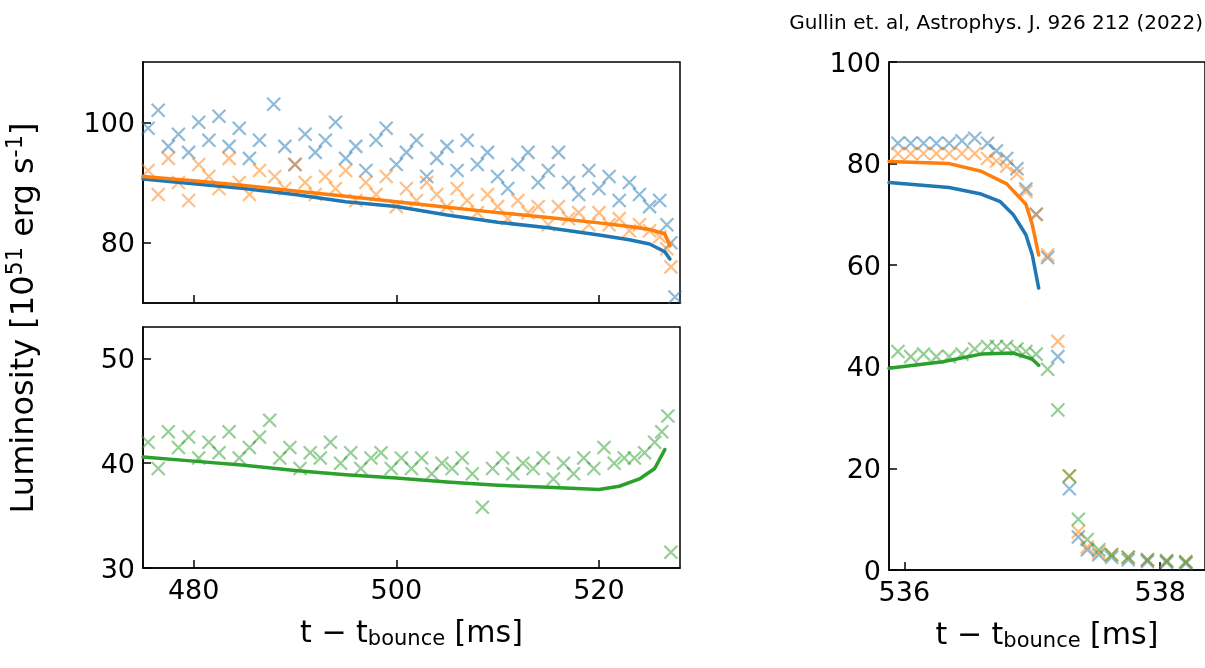 This screenshot has width=1205, height=668. What do you see at coordinates (1160, 591) in the screenshot?
I see `x-tick-label: 538` at bounding box center [1160, 591].